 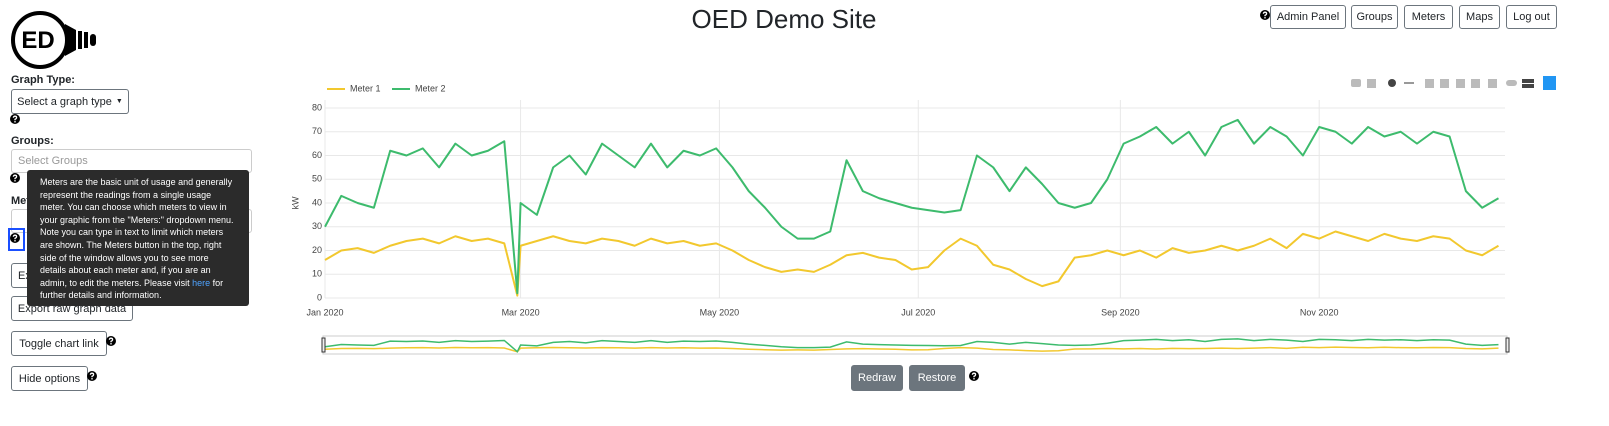 What do you see at coordinates (1308, 17) in the screenshot?
I see `nav-button: Admin Panel` at bounding box center [1308, 17].